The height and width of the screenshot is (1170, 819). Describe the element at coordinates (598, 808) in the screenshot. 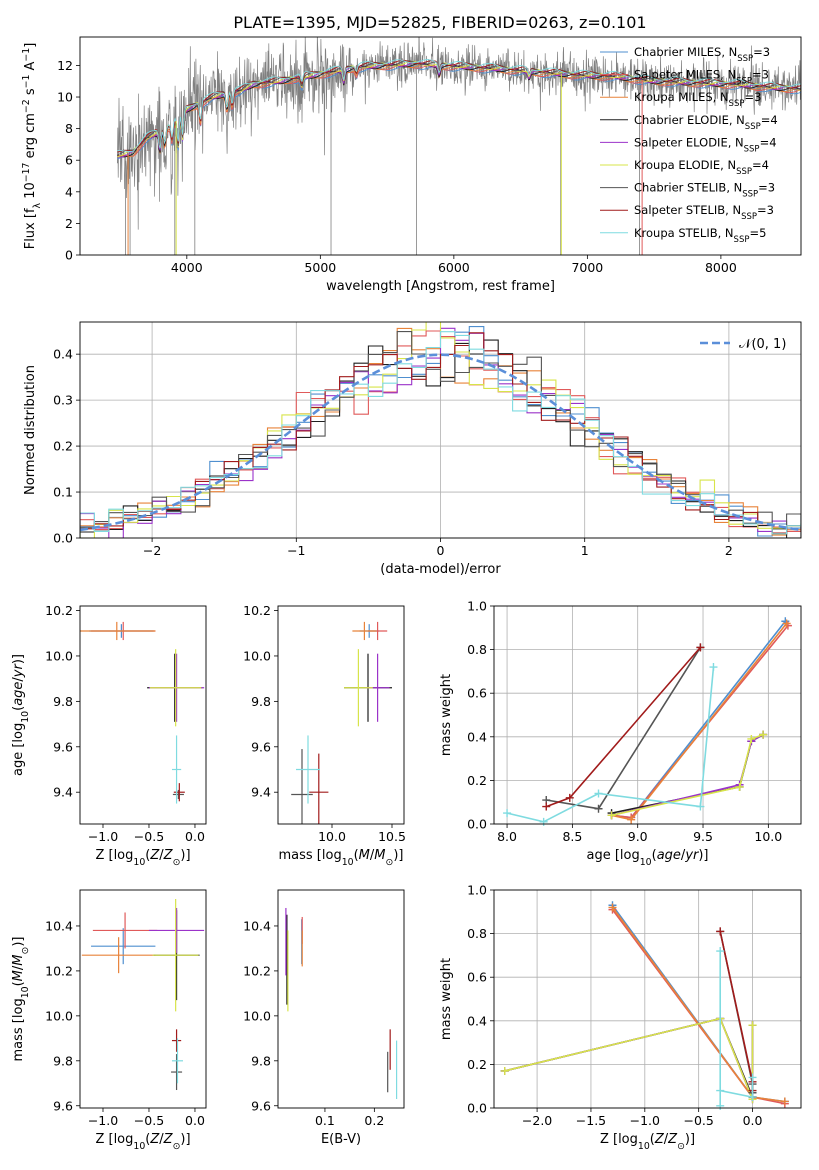

I see `series-marker-chabrier-stelib` at that location.